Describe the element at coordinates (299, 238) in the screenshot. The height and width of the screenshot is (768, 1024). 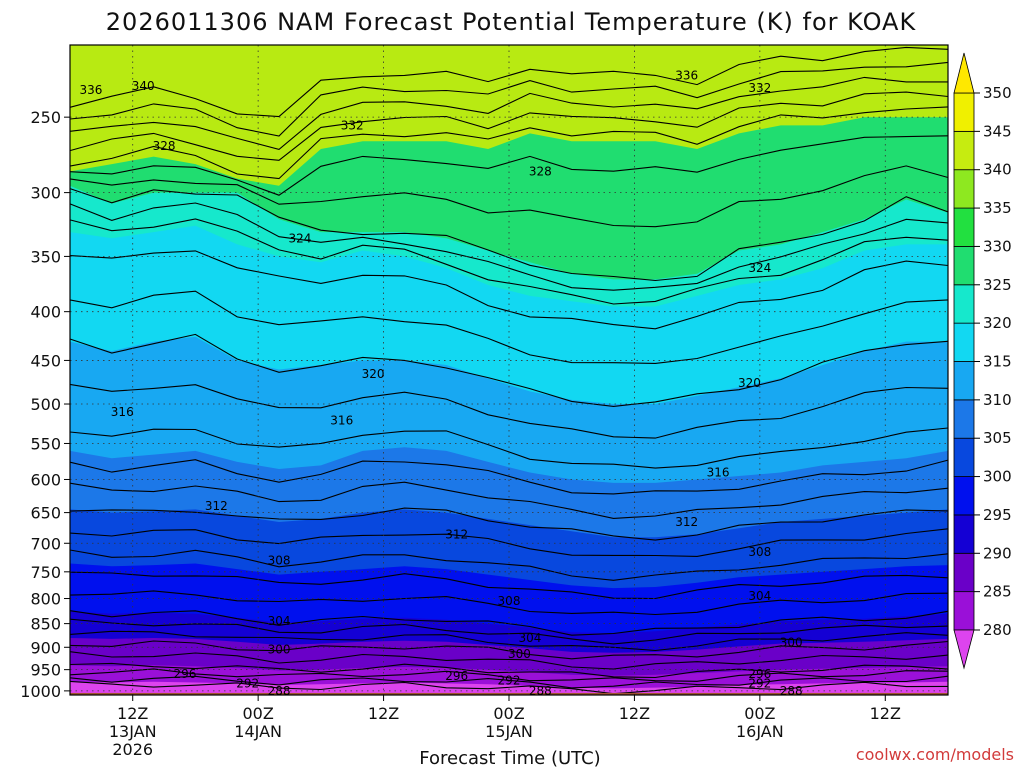
I see `contour-label-324: 324` at that location.